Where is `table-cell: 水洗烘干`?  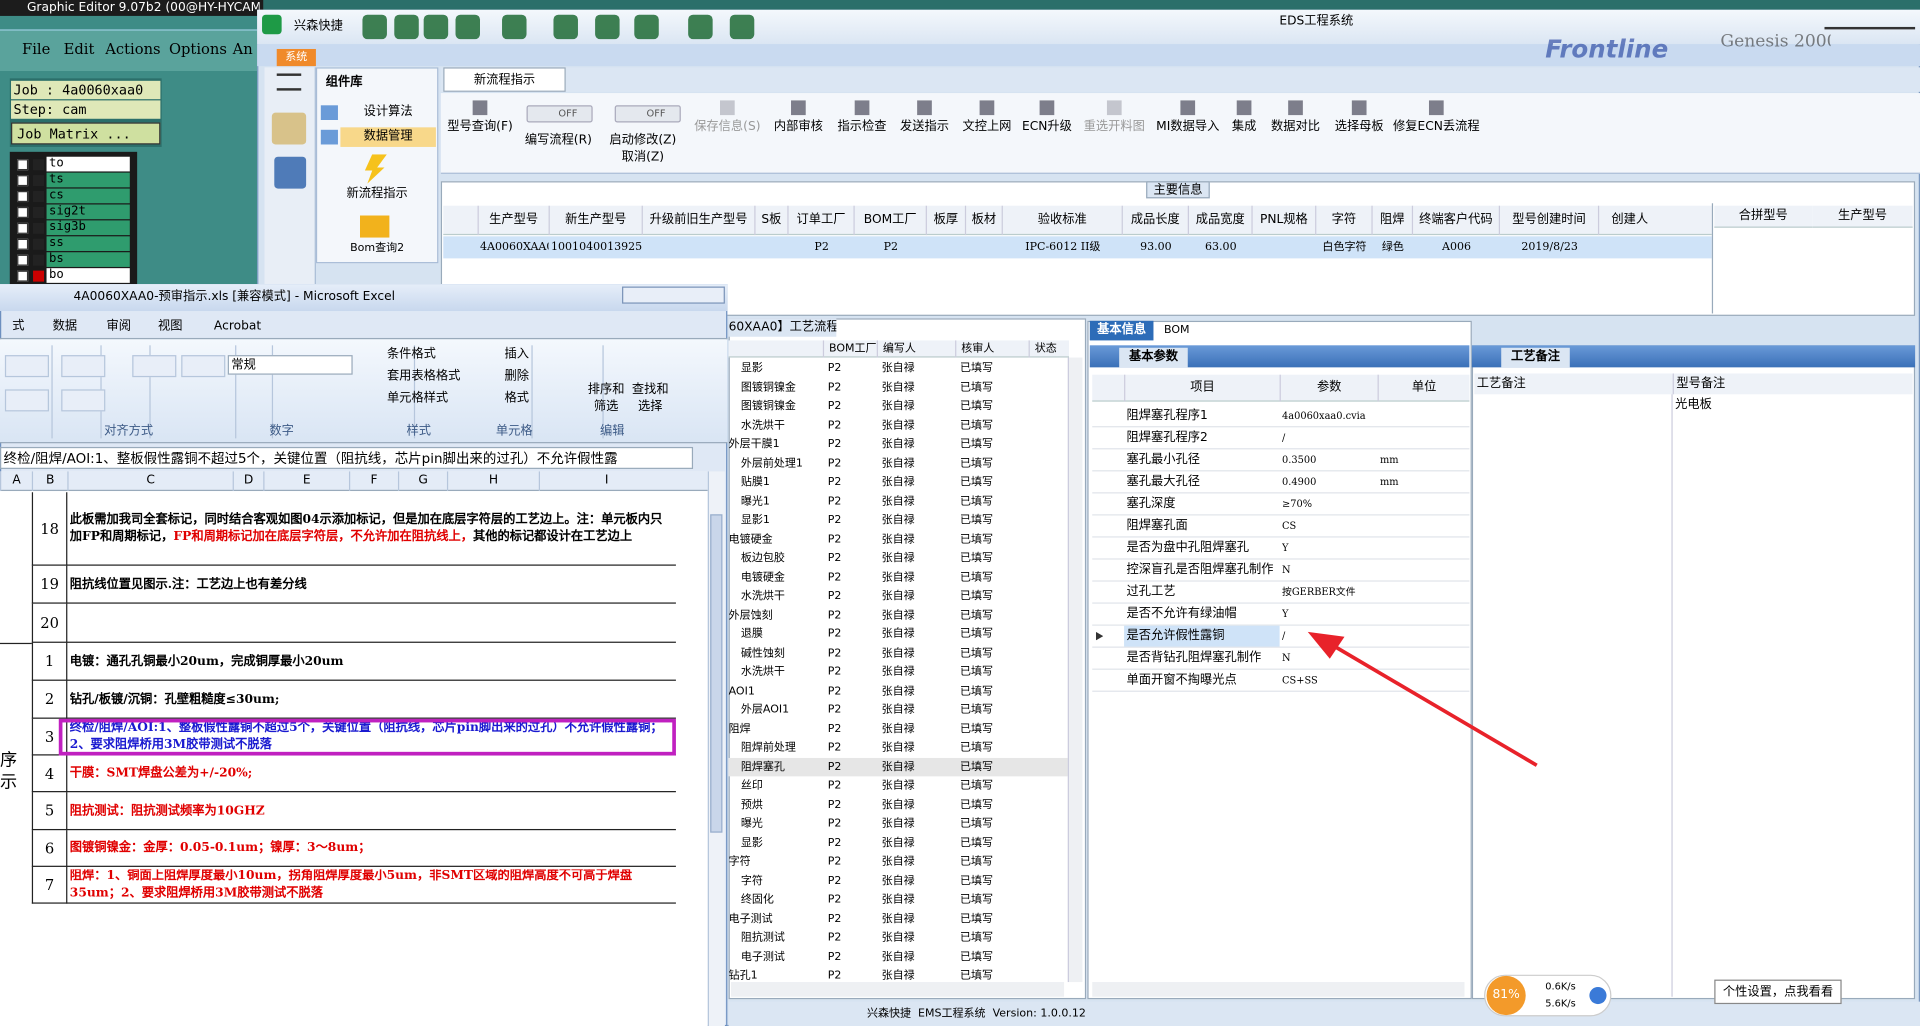
table-cell: 水洗烘干 is located at coordinates (762, 596).